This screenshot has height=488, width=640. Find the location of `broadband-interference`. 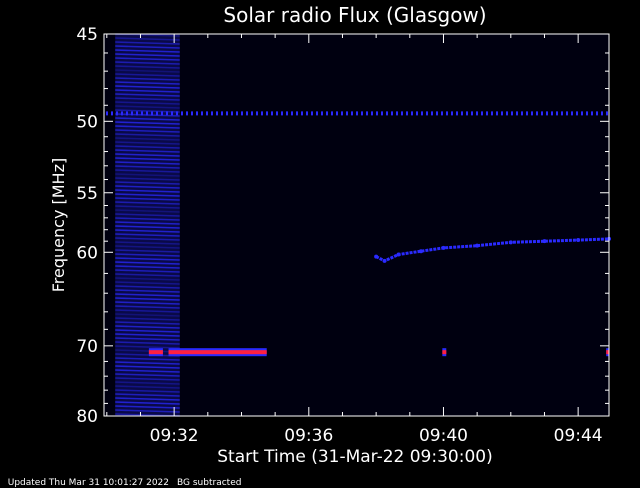

broadband-interference is located at coordinates (147, 225).